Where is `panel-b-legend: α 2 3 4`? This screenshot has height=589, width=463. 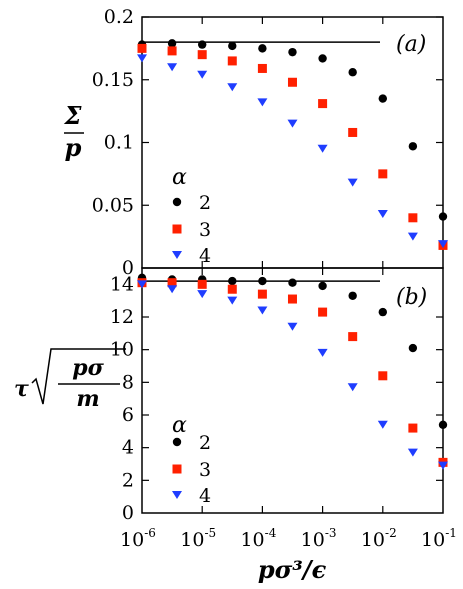
panel-b-legend: α 2 3 4 is located at coordinates (191, 460).